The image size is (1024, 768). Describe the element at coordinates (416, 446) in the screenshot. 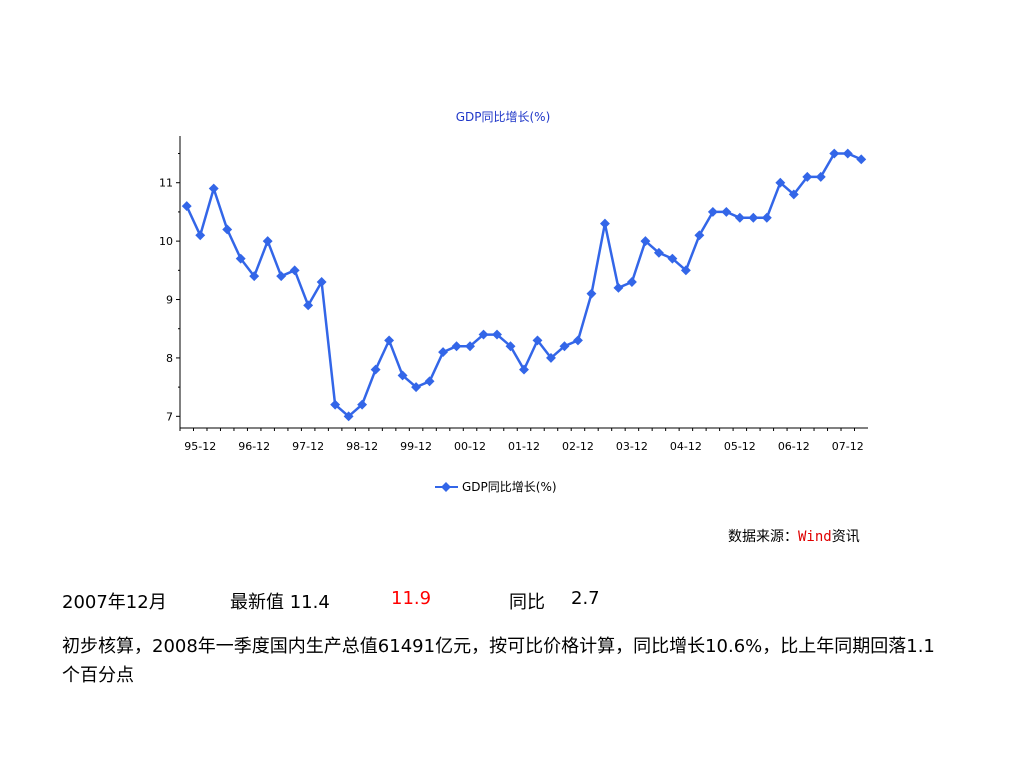

I see `x-tick-label: 99-12` at that location.